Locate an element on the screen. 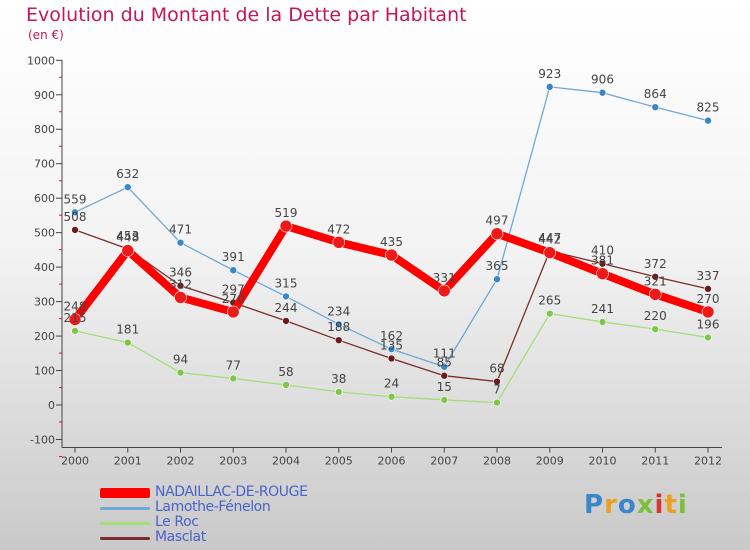 The width and height of the screenshot is (750, 550). x-tick-label: 2012 is located at coordinates (708, 460).